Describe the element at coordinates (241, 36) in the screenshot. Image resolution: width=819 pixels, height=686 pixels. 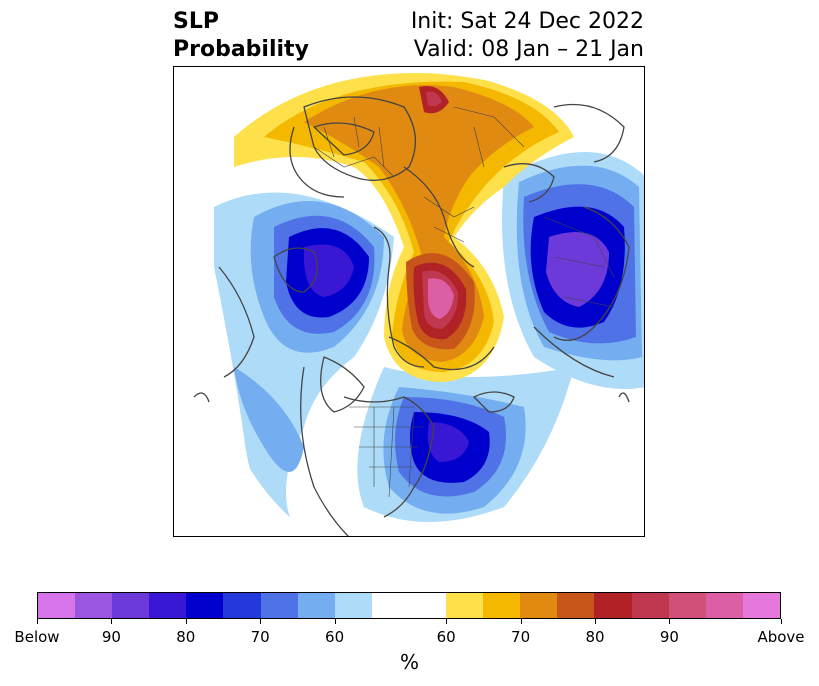
I see `title-left: SLP Probability` at that location.